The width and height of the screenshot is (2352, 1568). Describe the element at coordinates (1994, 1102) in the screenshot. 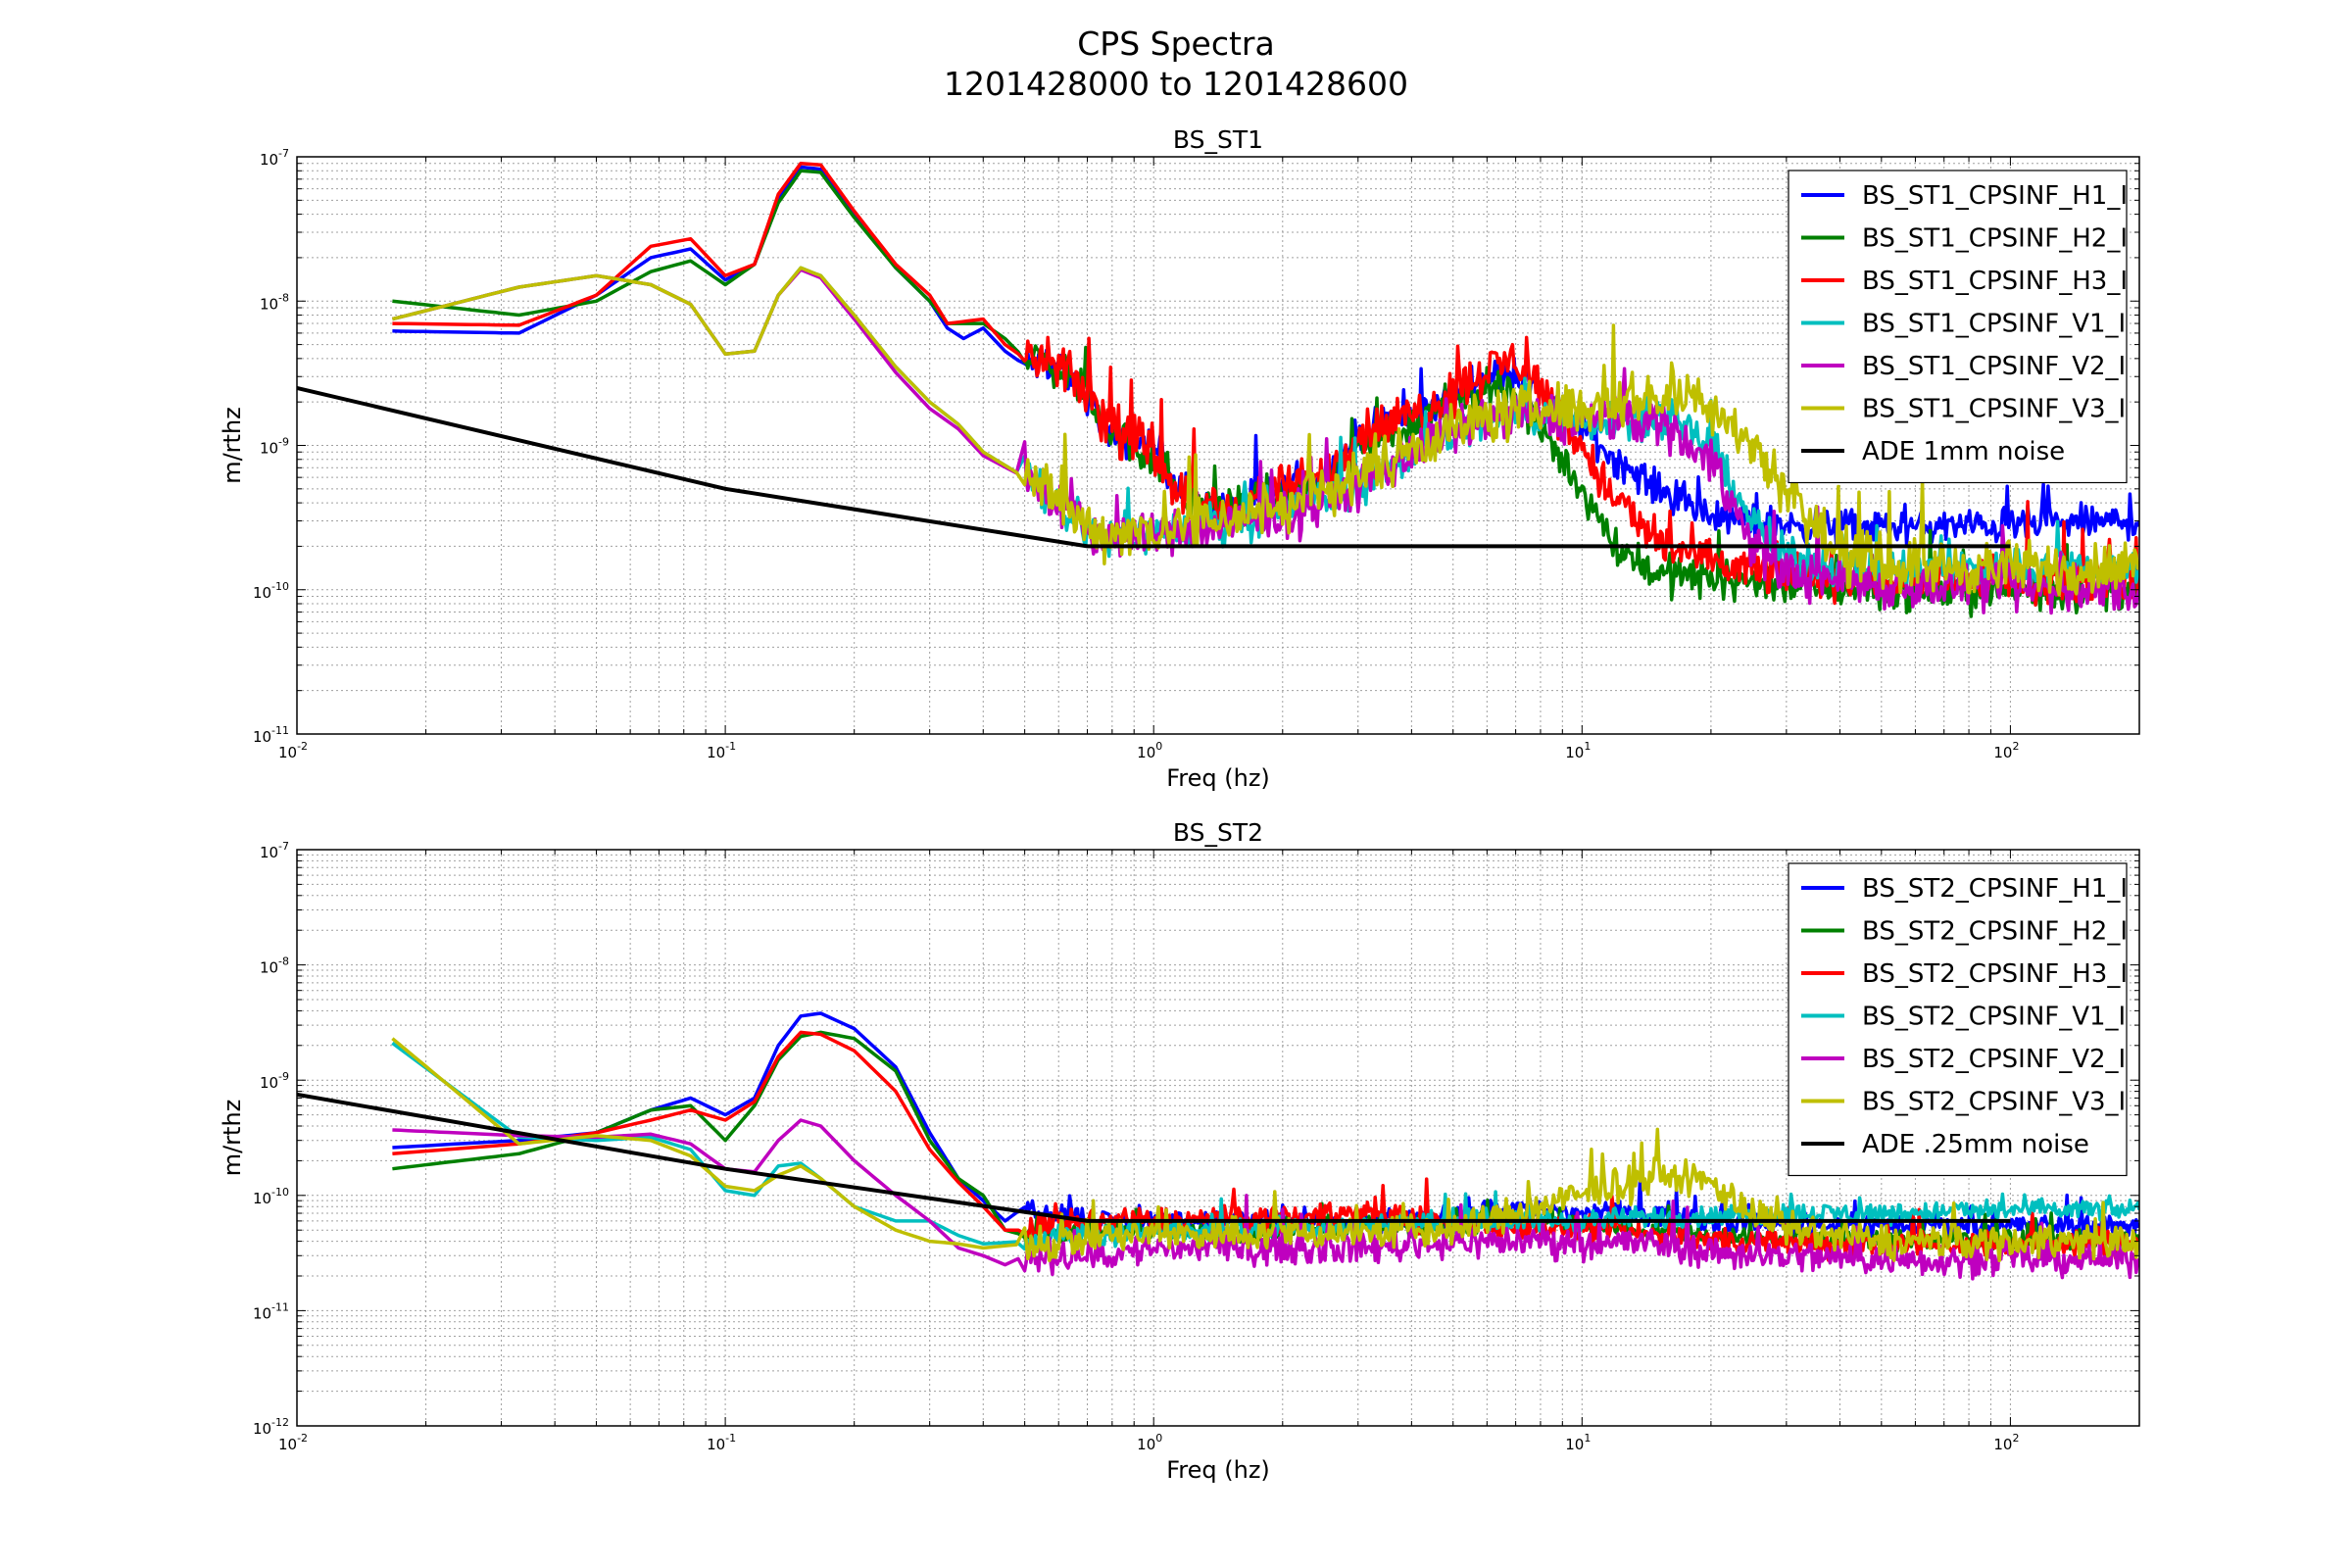

I see `legend-label: BS_ST2_CPSINF_V3_I` at that location.